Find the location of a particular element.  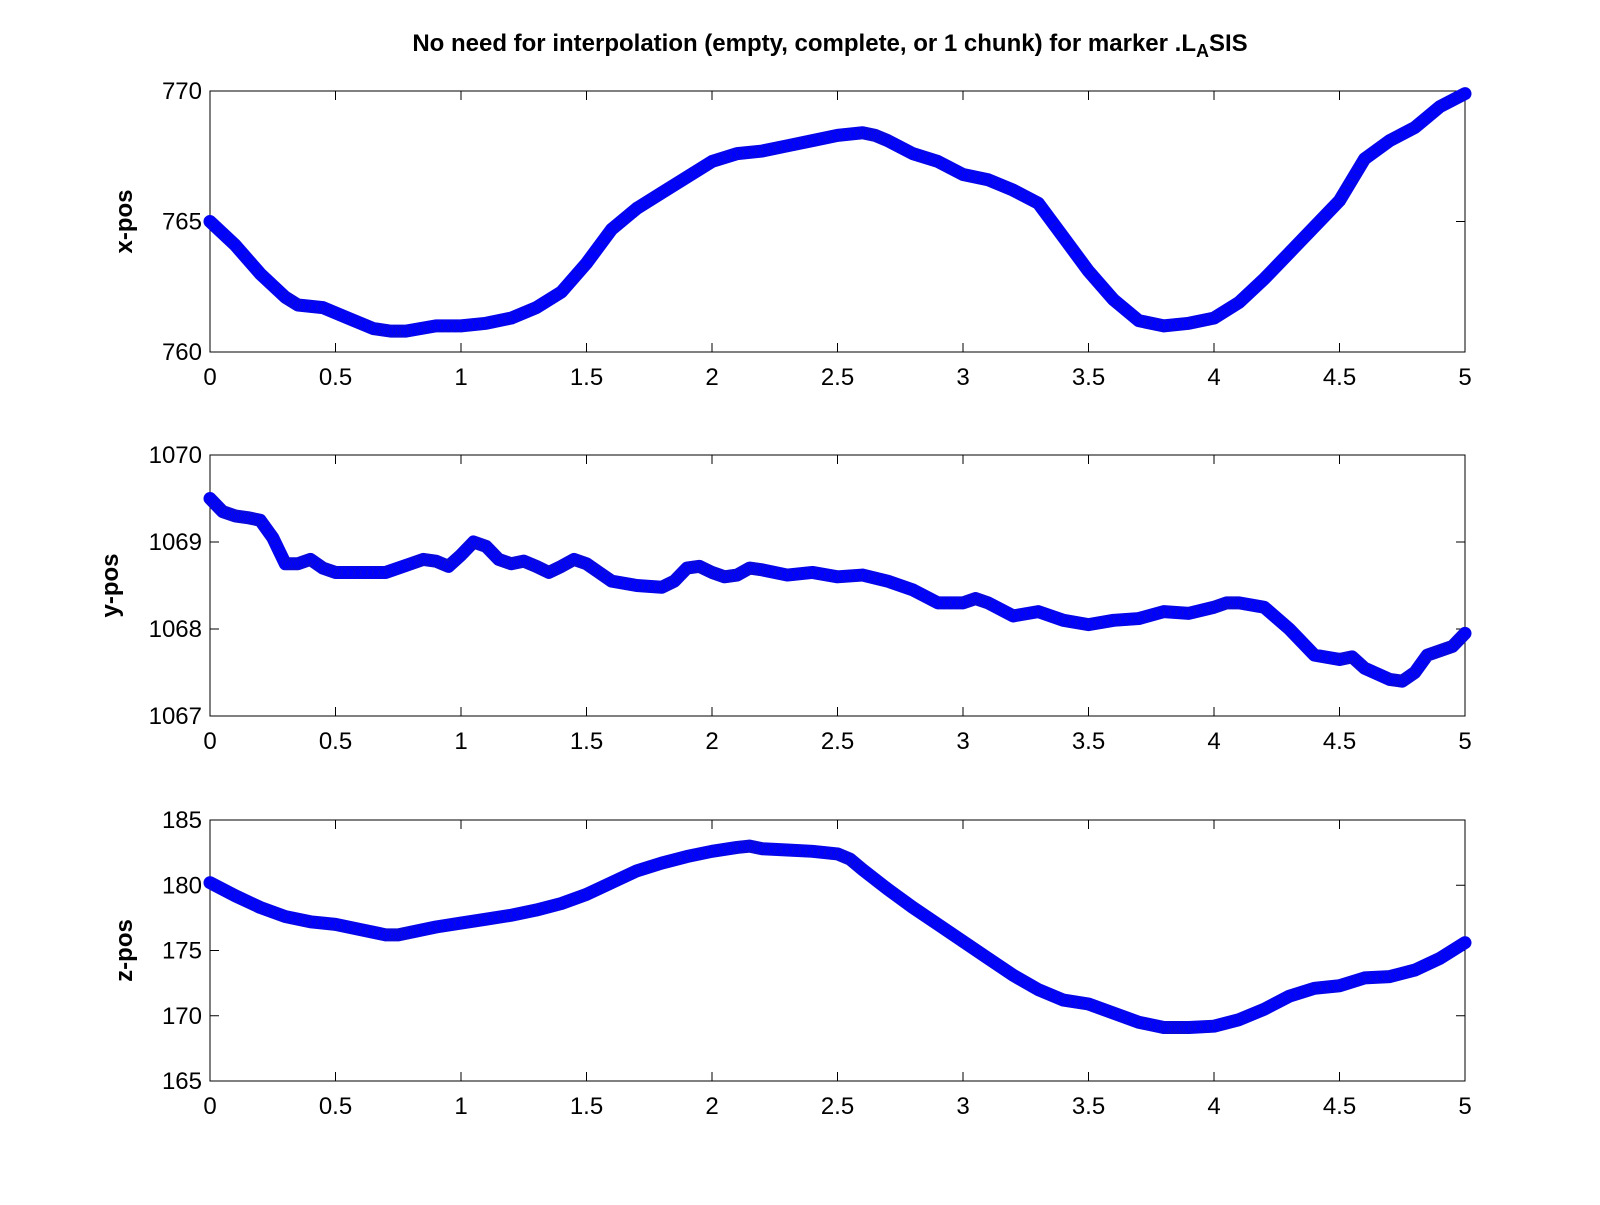

x-tick-label: 4 is located at coordinates (1213, 1106).